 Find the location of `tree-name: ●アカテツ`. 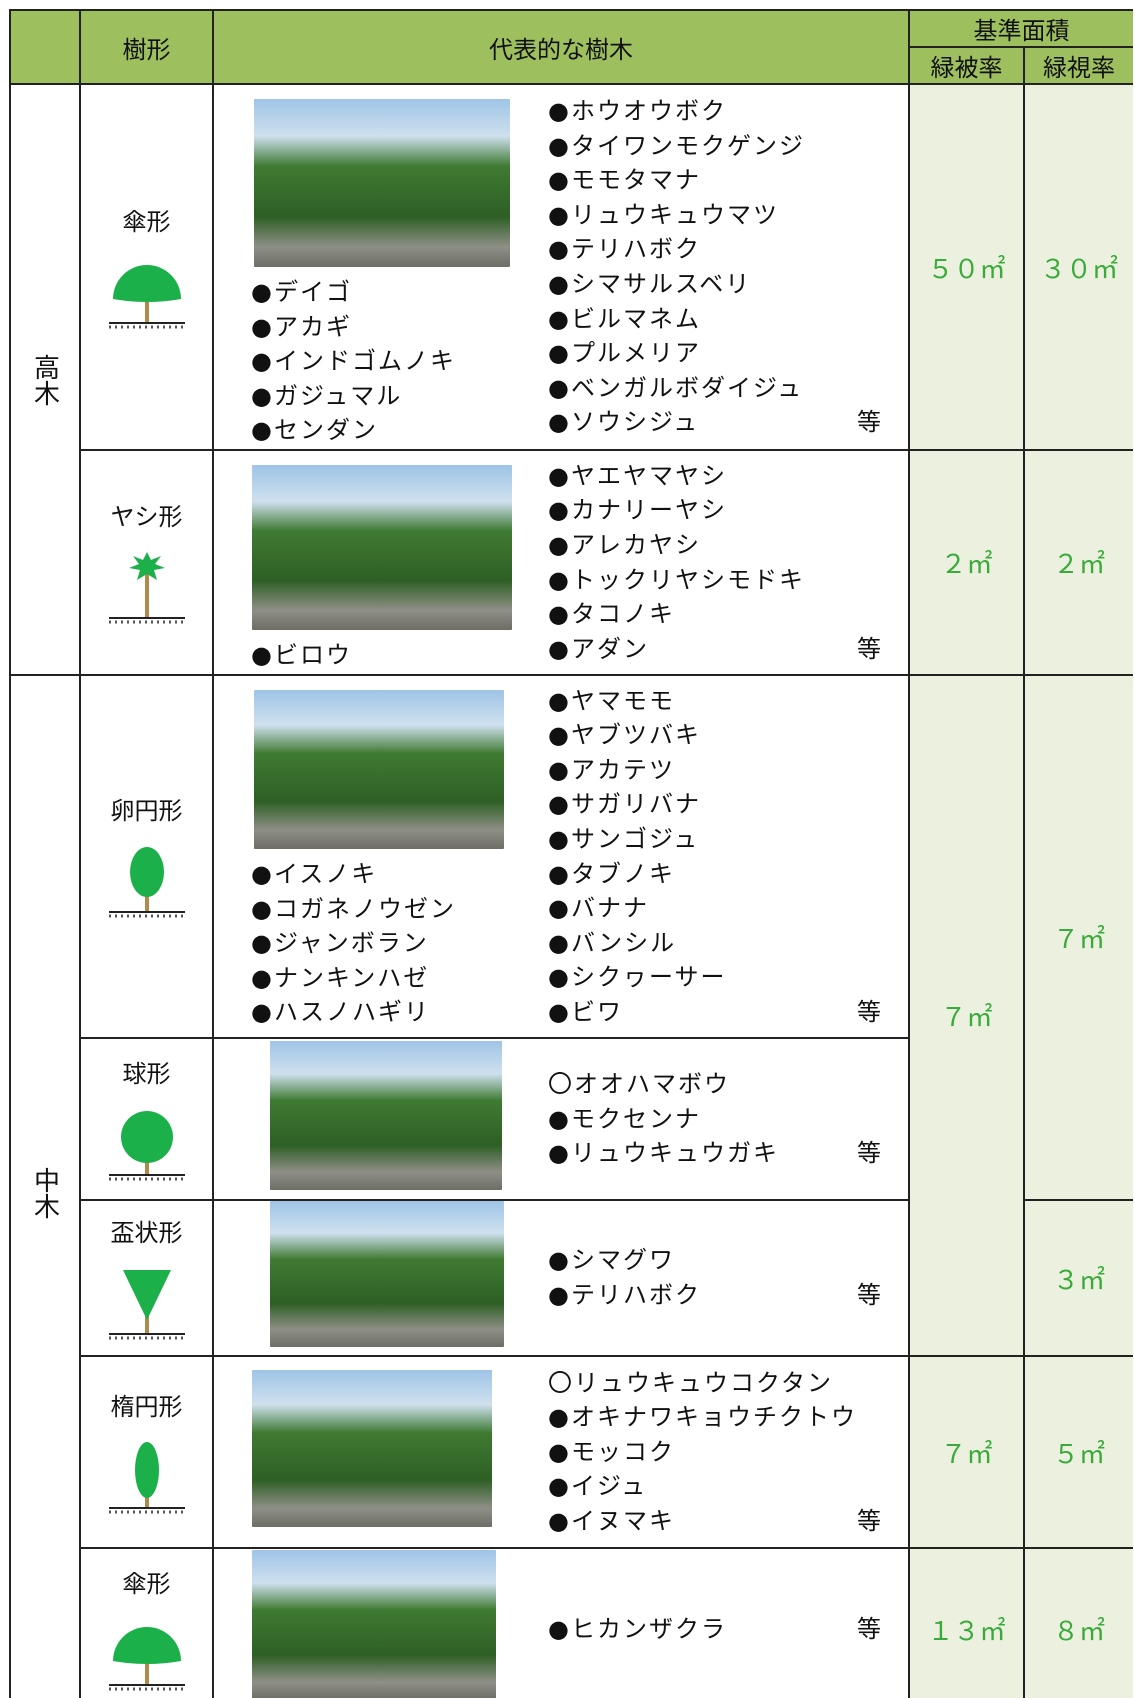

tree-name: ●アカテツ is located at coordinates (611, 769).